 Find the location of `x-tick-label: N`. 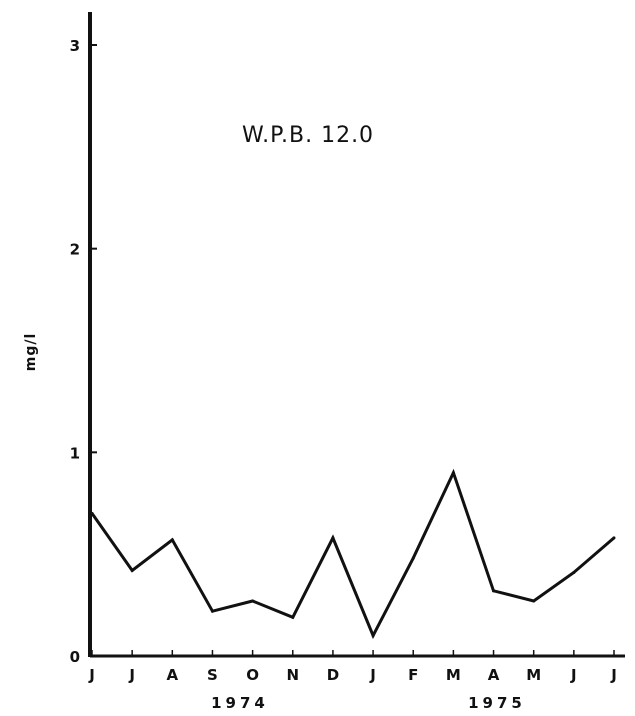

x-tick-label: N is located at coordinates (292, 675).